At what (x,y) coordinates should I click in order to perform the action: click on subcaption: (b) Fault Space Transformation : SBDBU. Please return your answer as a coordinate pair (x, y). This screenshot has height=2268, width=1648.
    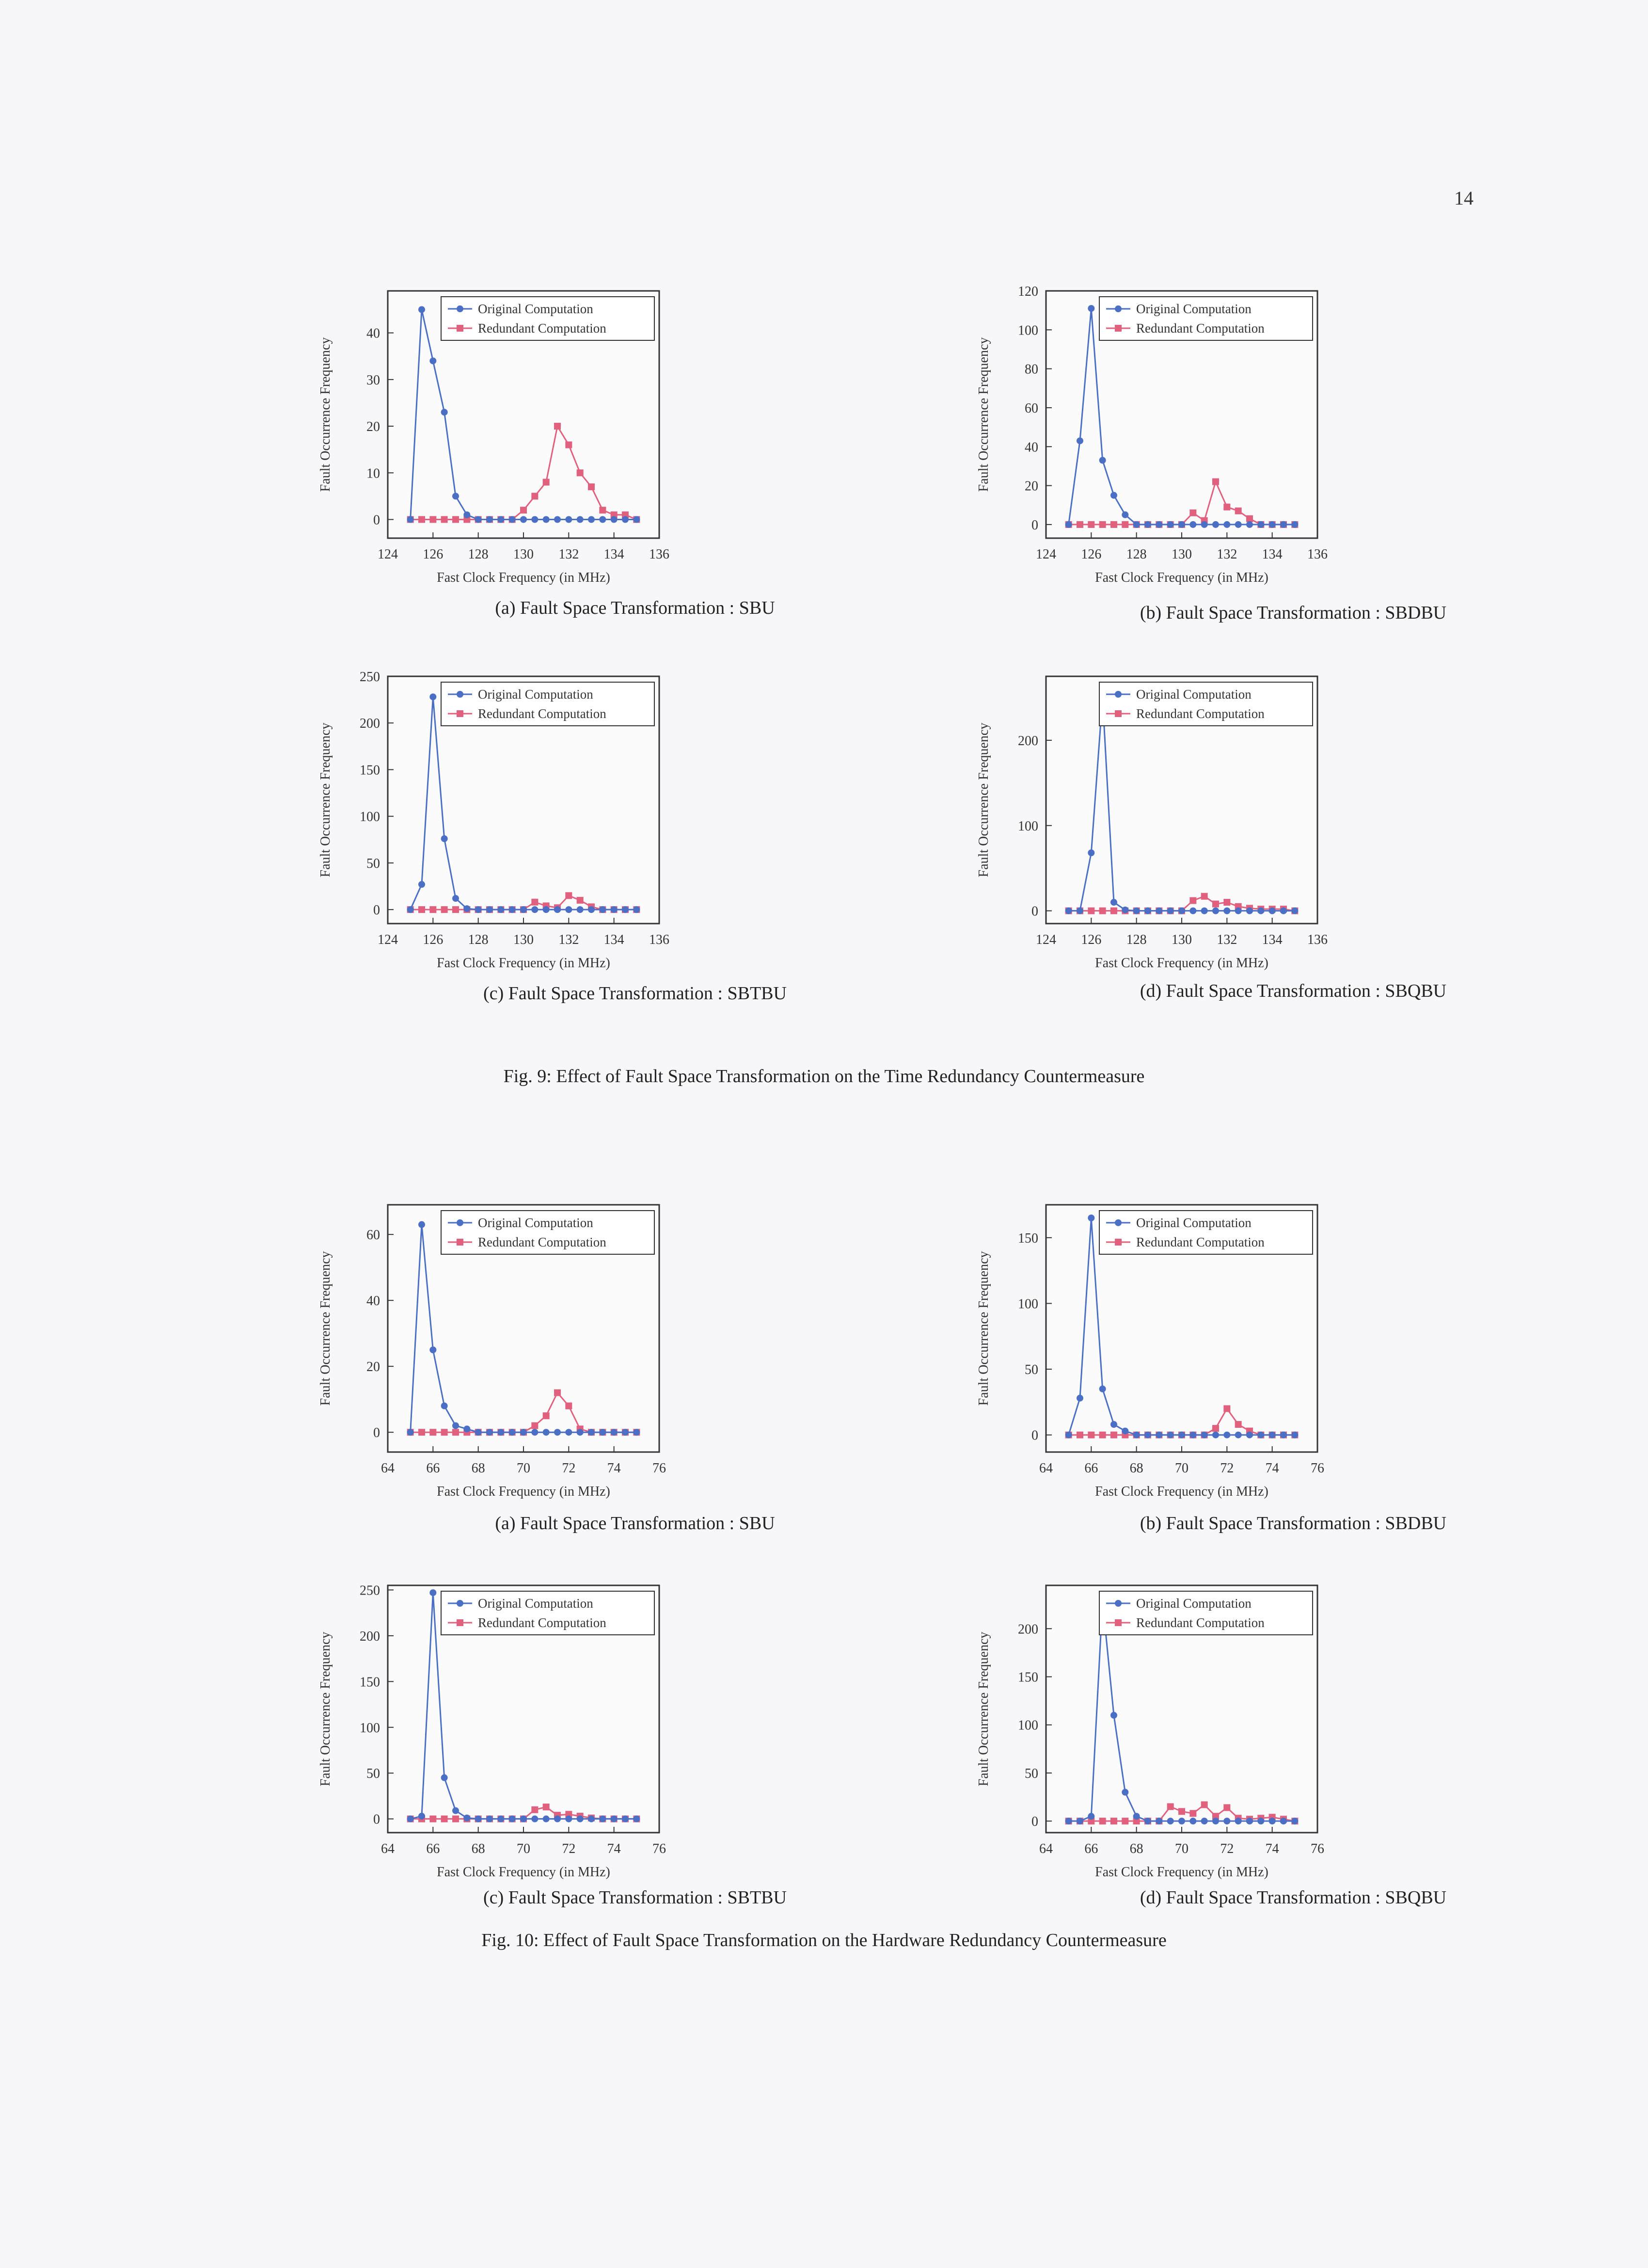
    Looking at the image, I should click on (1293, 613).